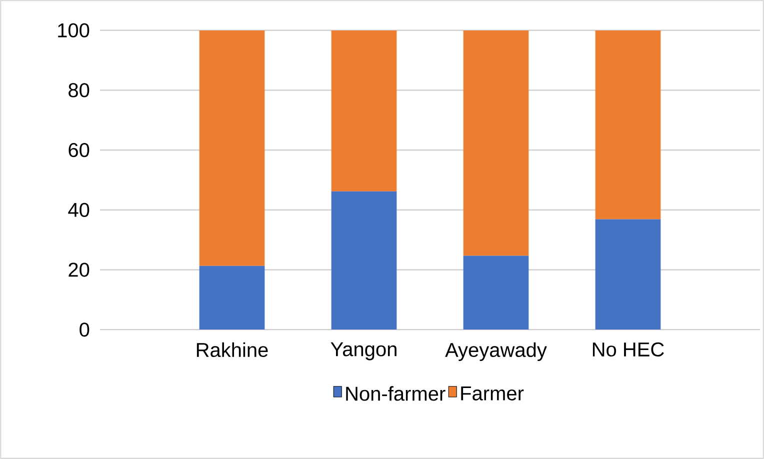  What do you see at coordinates (85, 329) in the screenshot?
I see `y-tick-label: 0` at bounding box center [85, 329].